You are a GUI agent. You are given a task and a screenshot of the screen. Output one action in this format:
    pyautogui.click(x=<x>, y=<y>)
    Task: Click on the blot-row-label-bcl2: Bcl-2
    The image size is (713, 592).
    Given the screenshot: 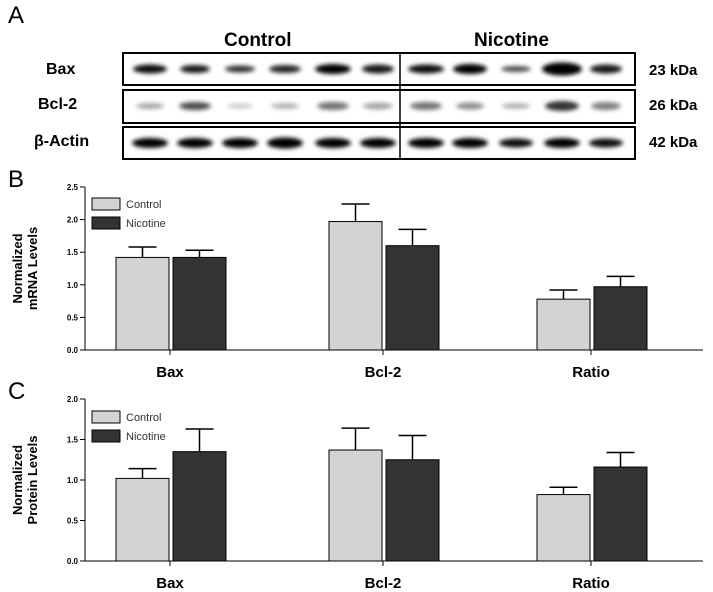 What is the action you would take?
    pyautogui.click(x=58, y=104)
    